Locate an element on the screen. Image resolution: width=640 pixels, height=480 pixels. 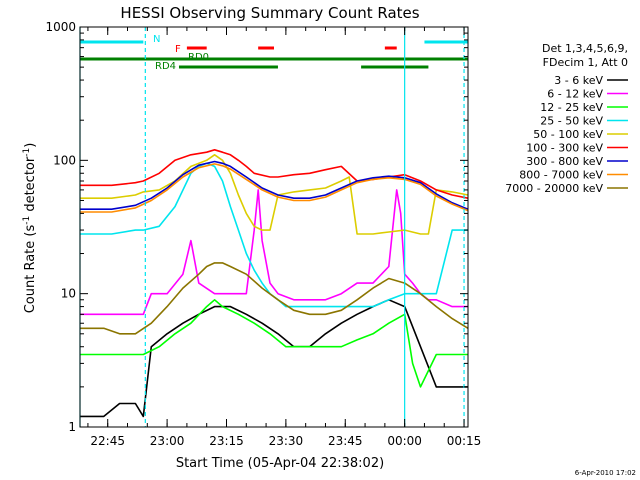
legend-label: 3 - 6 keV is located at coordinates (578, 80).